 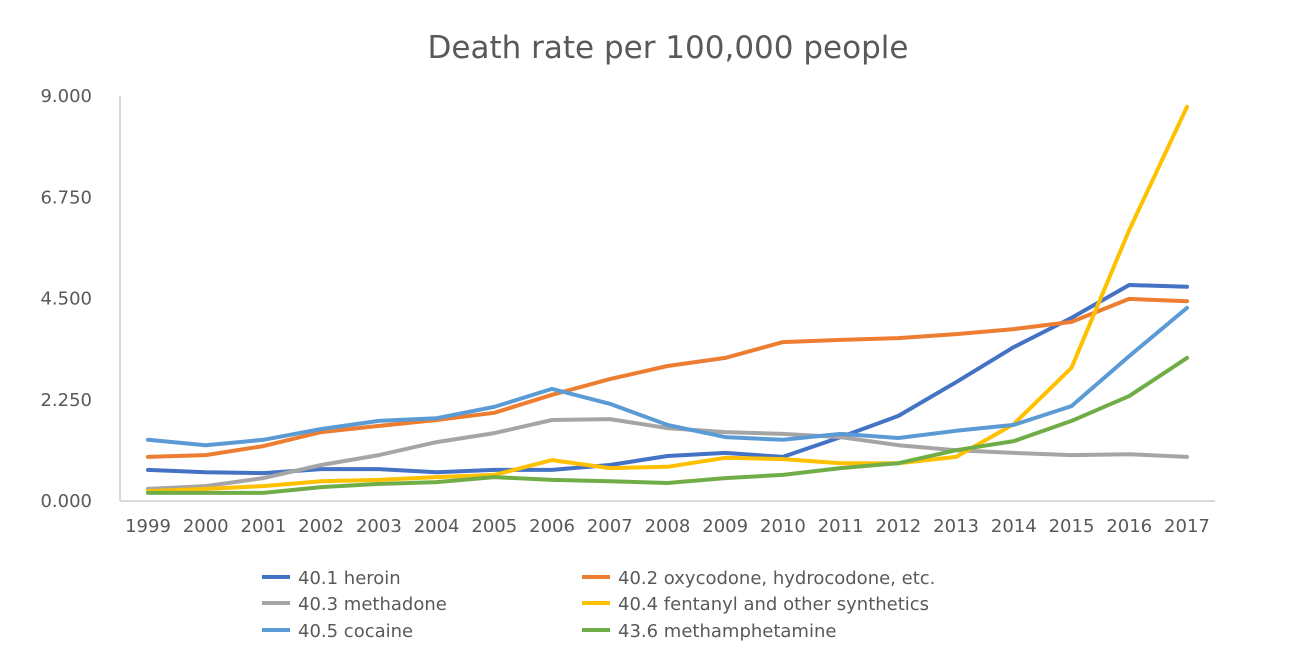 I want to click on x-tick-label: 2003, so click(x=379, y=526).